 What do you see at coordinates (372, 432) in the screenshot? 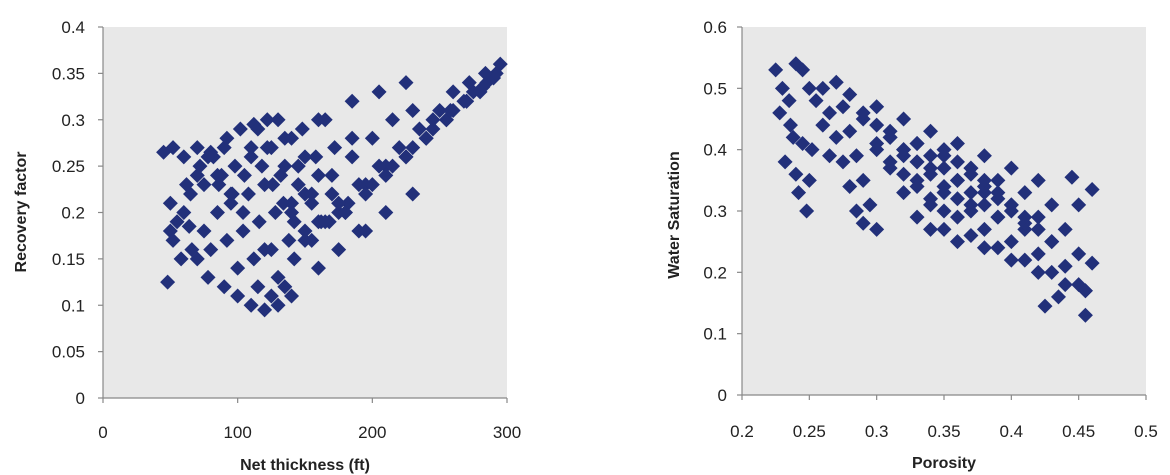
I see `x-tick-label: 200` at bounding box center [372, 432].